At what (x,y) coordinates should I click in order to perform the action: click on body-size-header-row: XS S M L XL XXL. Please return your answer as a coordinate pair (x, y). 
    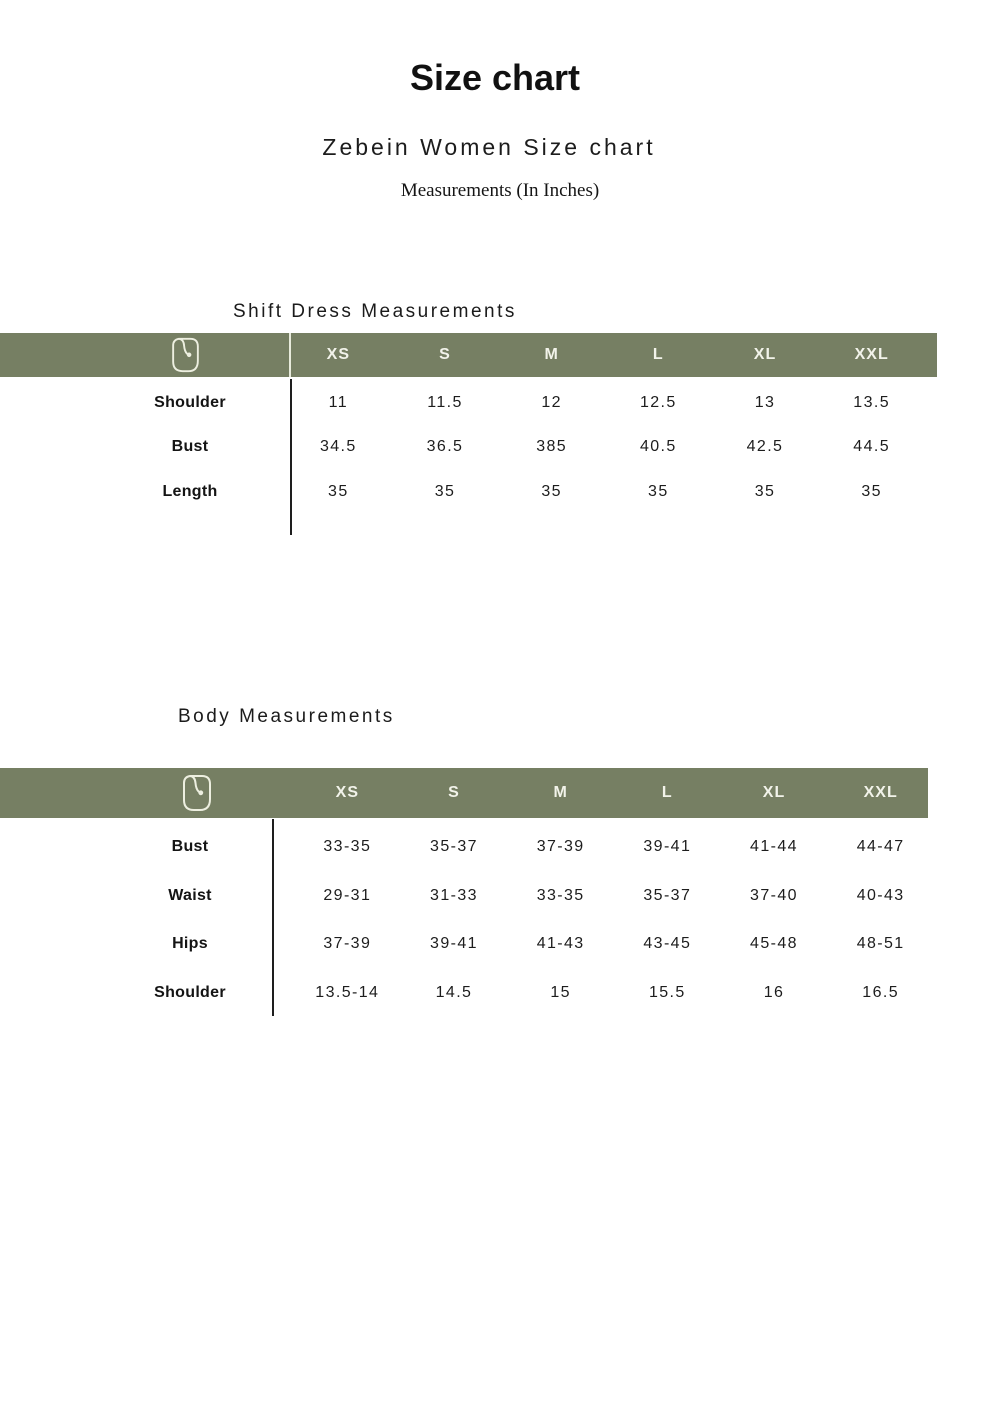
    Looking at the image, I should click on (614, 793).